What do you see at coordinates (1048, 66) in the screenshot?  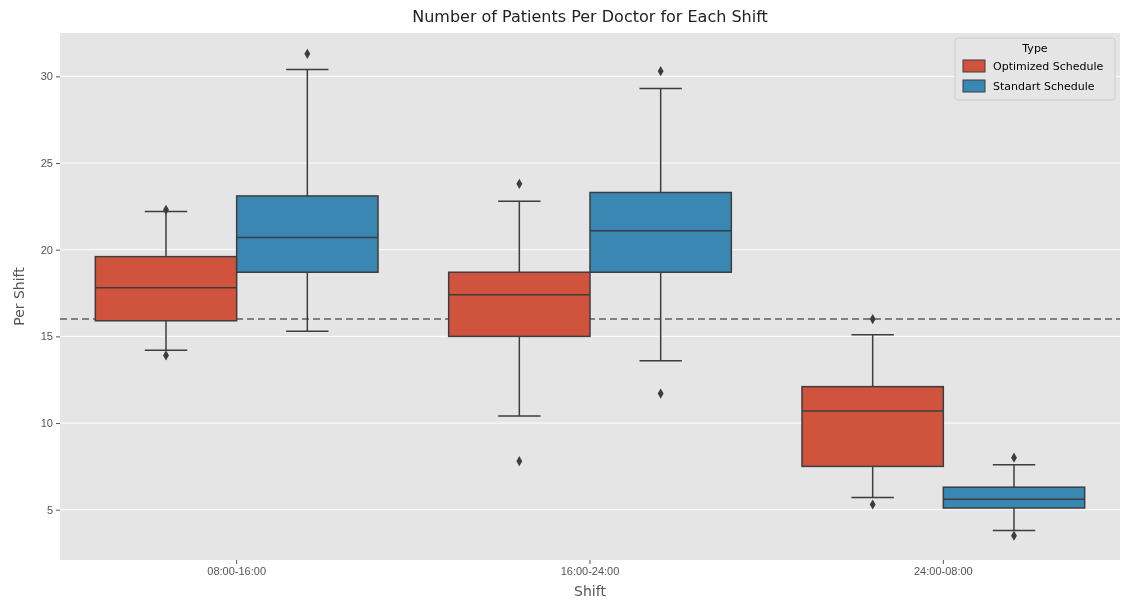 I see `legend-label: Optimized Schedule` at bounding box center [1048, 66].